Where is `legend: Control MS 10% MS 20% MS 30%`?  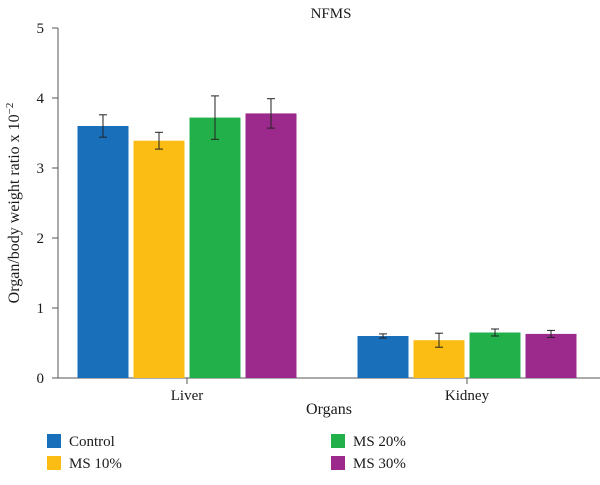
legend: Control MS 10% MS 20% MS 30% is located at coordinates (226, 453).